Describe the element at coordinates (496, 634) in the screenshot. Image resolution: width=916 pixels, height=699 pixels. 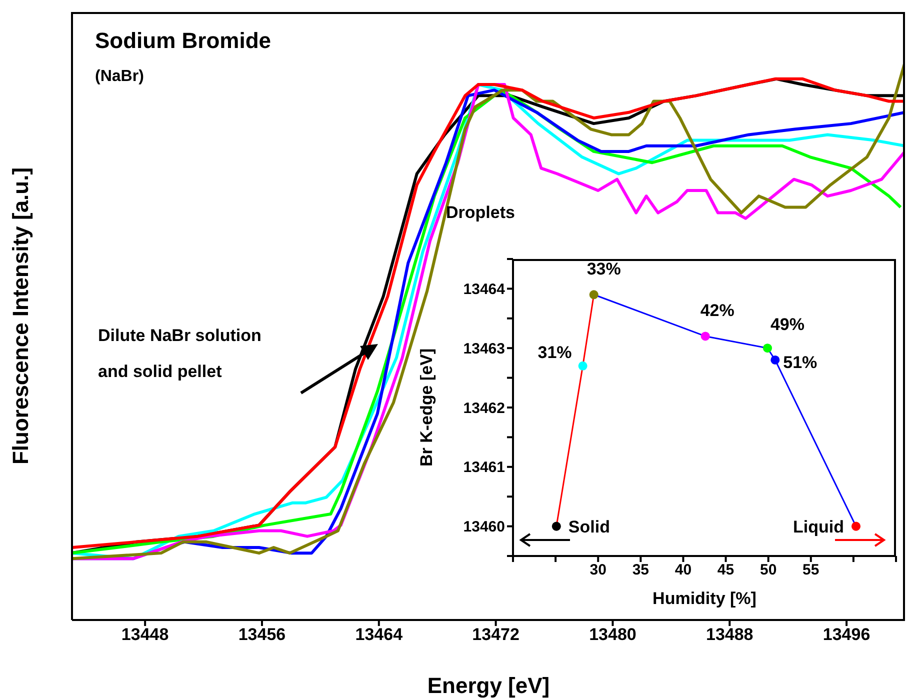
I see `x-tick-label: 13472` at that location.